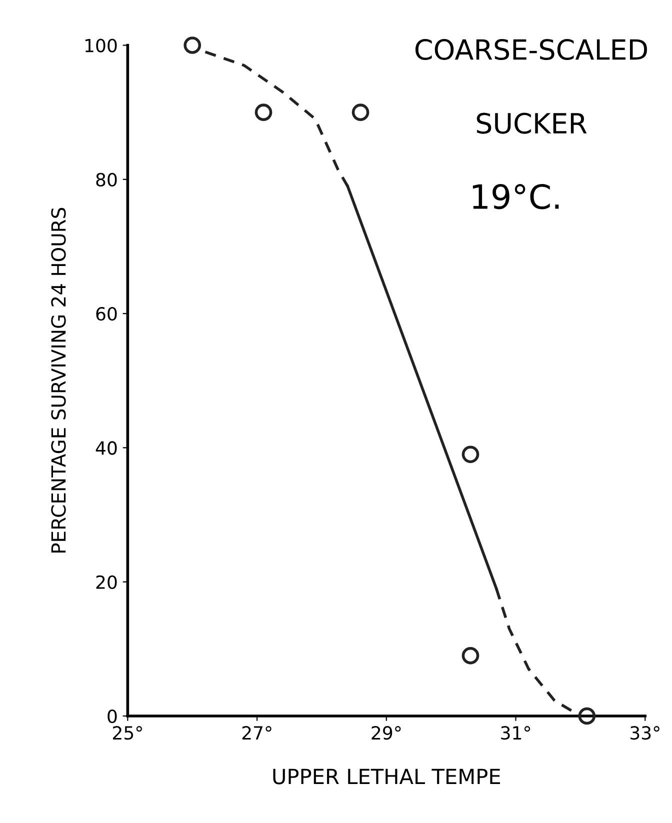 This screenshot has height=823, width=672. I want to click on x-tick-label: 31°, so click(515, 733).